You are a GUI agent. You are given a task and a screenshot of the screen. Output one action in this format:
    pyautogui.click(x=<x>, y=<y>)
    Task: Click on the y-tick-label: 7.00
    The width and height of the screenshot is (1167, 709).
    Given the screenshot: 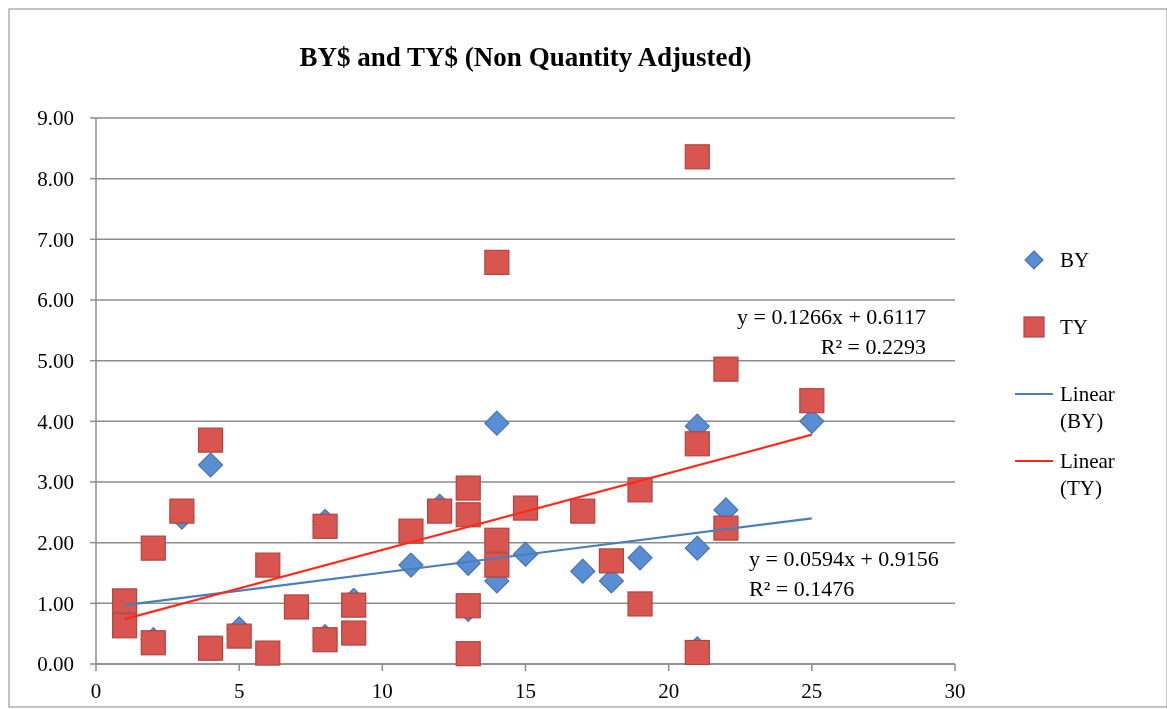 What is the action you would take?
    pyautogui.click(x=55, y=239)
    